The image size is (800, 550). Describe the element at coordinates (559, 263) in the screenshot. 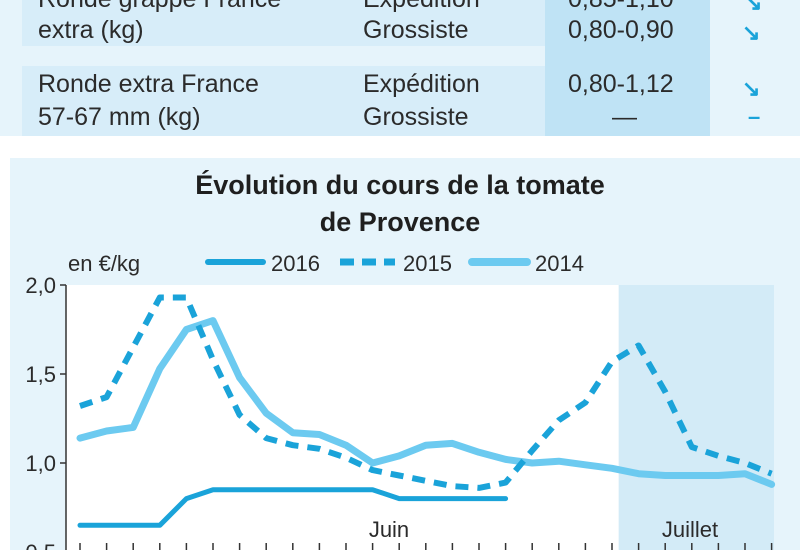

I see `legend-label-2014: 2014` at that location.